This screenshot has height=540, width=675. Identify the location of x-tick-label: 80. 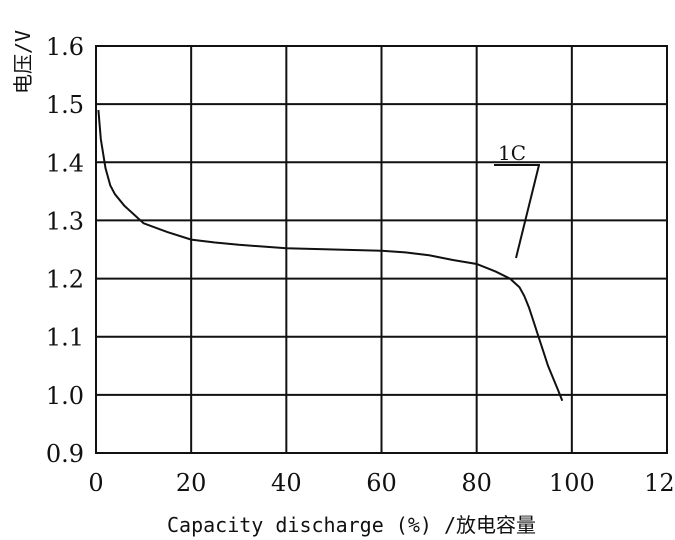
(476, 483).